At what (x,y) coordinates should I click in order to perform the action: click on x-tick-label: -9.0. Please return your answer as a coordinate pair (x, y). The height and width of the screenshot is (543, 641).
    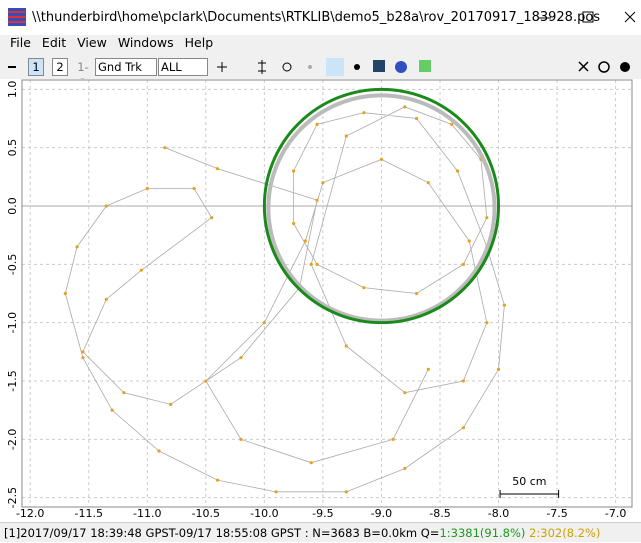
    Looking at the image, I should click on (381, 513).